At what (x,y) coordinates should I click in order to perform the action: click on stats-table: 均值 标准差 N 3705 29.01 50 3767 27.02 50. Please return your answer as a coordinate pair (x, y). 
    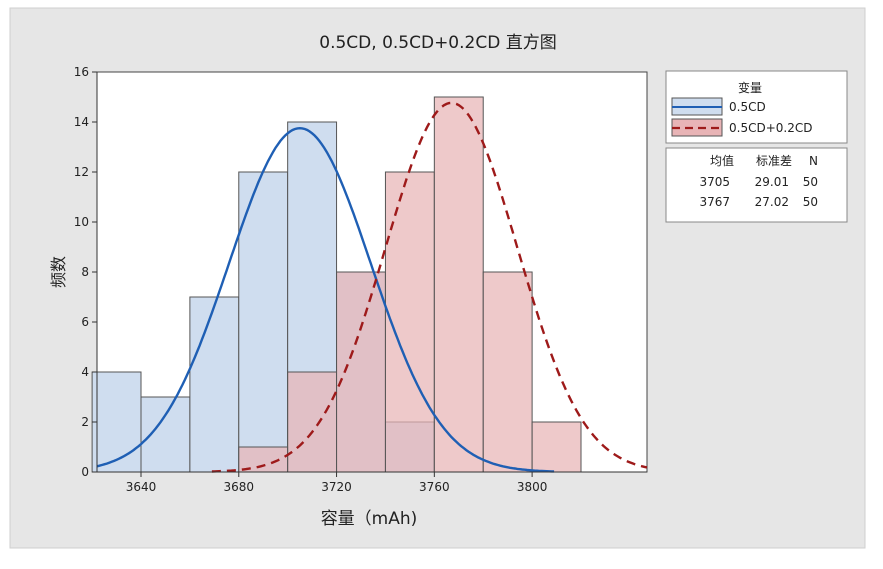
    Looking at the image, I should click on (756, 185).